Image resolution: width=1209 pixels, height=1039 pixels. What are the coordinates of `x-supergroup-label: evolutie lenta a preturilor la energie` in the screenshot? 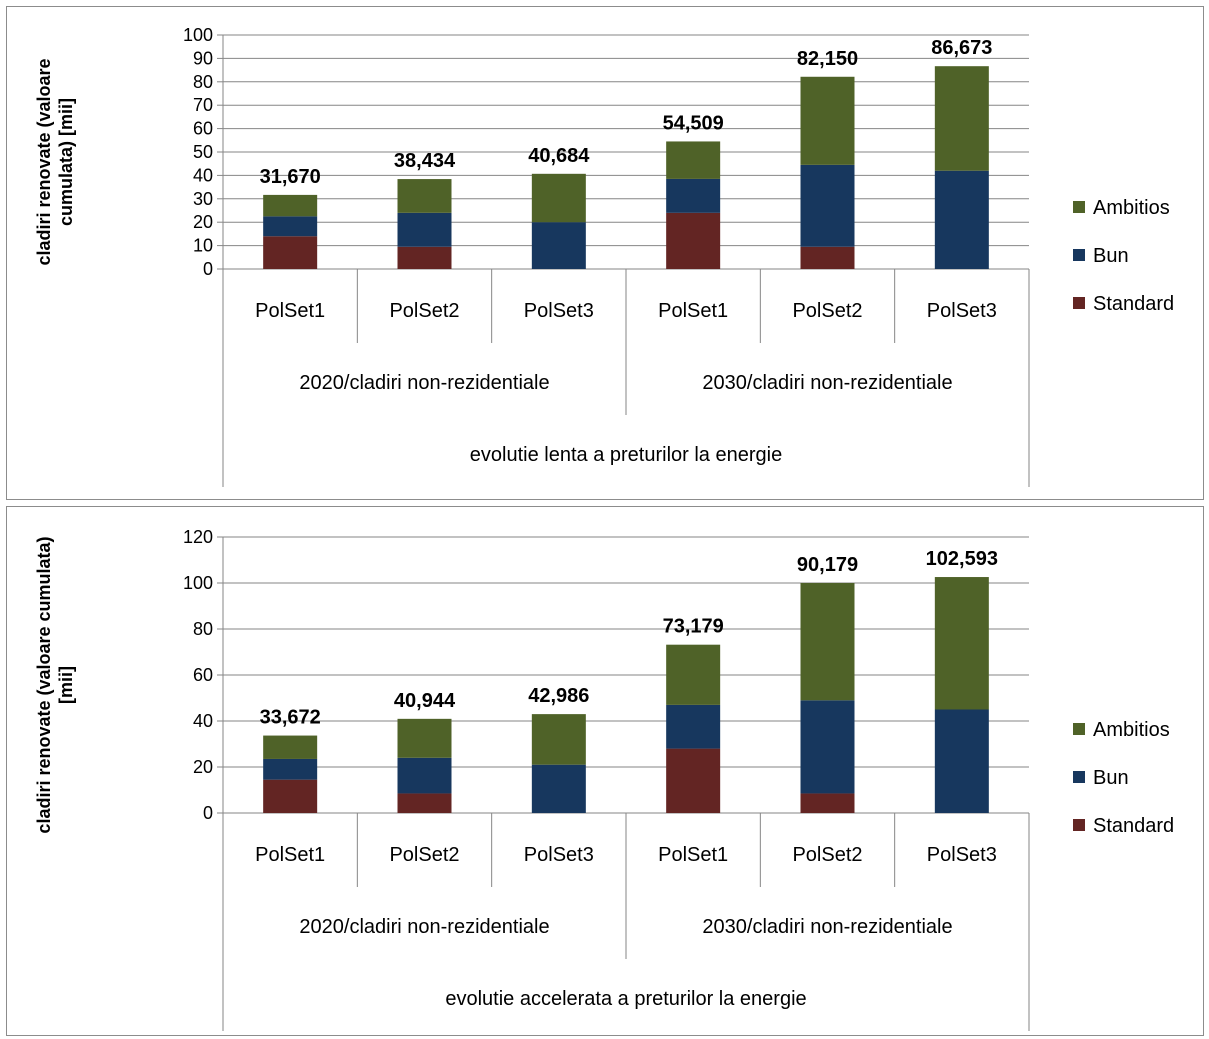 It's located at (626, 455).